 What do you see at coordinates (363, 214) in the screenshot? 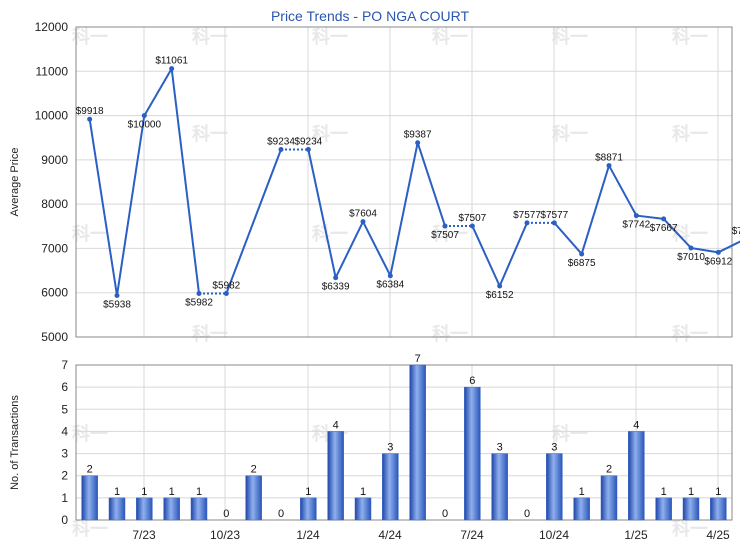
I see `data-label: $7604` at bounding box center [363, 214].